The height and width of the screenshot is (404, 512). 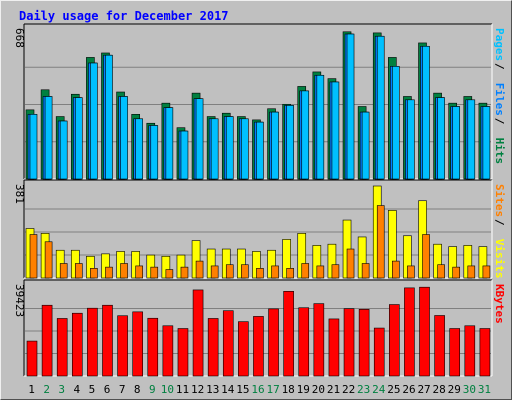 What do you see at coordinates (212, 389) in the screenshot?
I see `x-tick-label: 13` at bounding box center [212, 389].